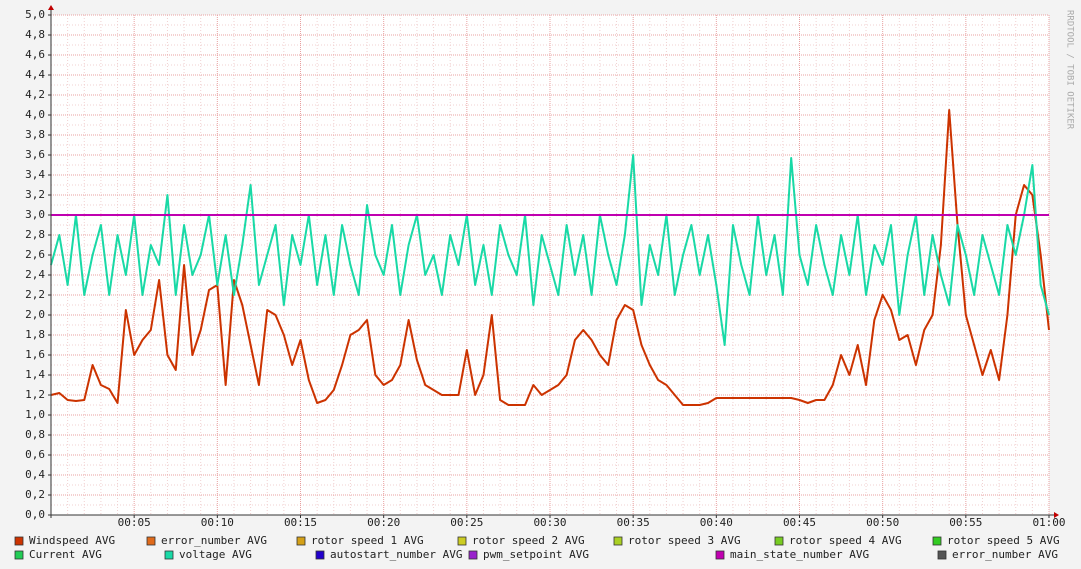  What do you see at coordinates (35, 154) in the screenshot?
I see `y-tick-label: 3,6` at bounding box center [35, 154].